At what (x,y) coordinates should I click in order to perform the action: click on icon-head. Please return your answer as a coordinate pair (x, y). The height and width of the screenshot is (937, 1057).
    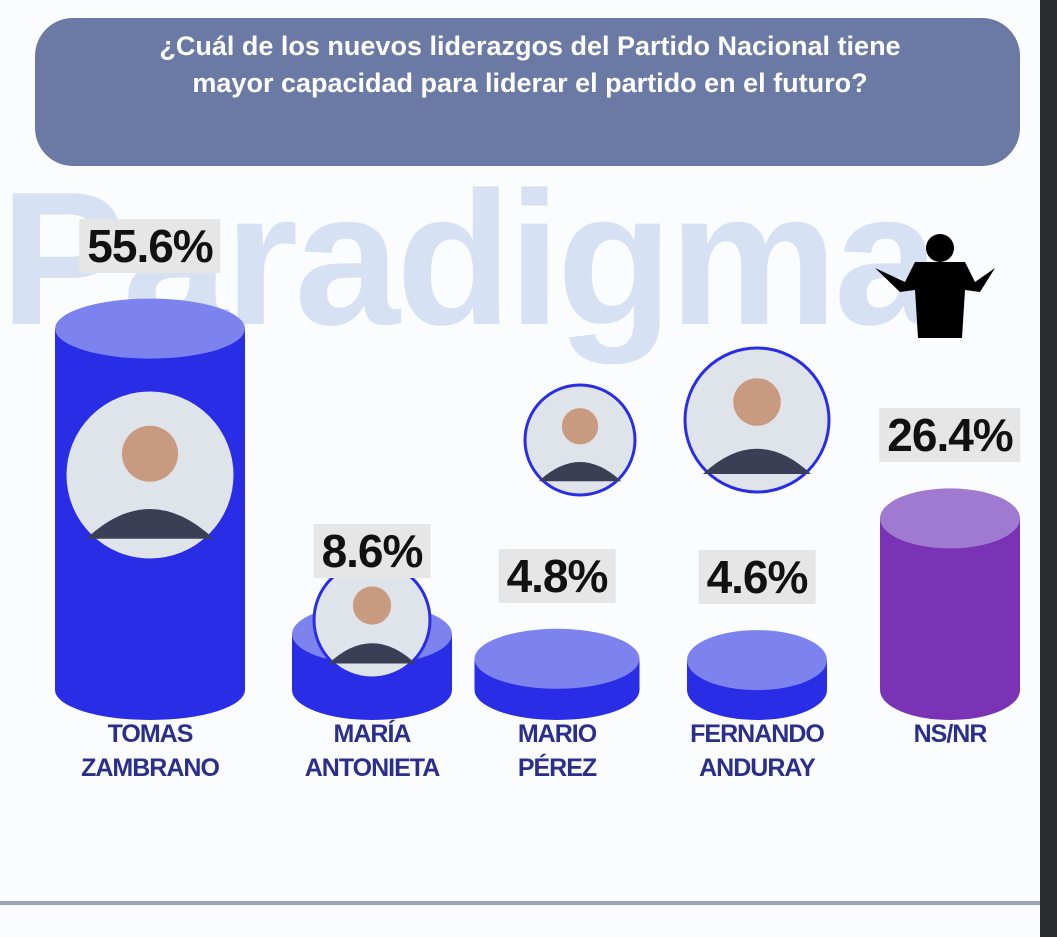
    Looking at the image, I should click on (940, 248).